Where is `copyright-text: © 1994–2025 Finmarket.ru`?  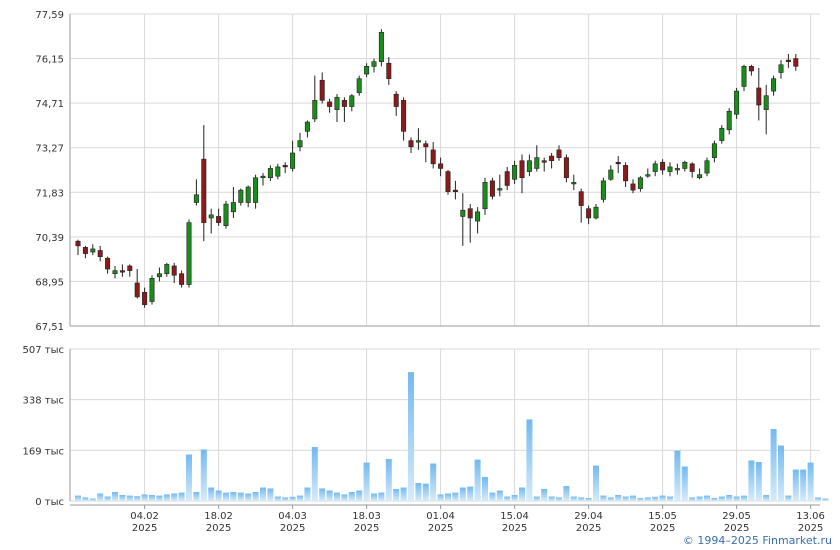 copyright-text: © 1994–2025 Finmarket.ru is located at coordinates (757, 540).